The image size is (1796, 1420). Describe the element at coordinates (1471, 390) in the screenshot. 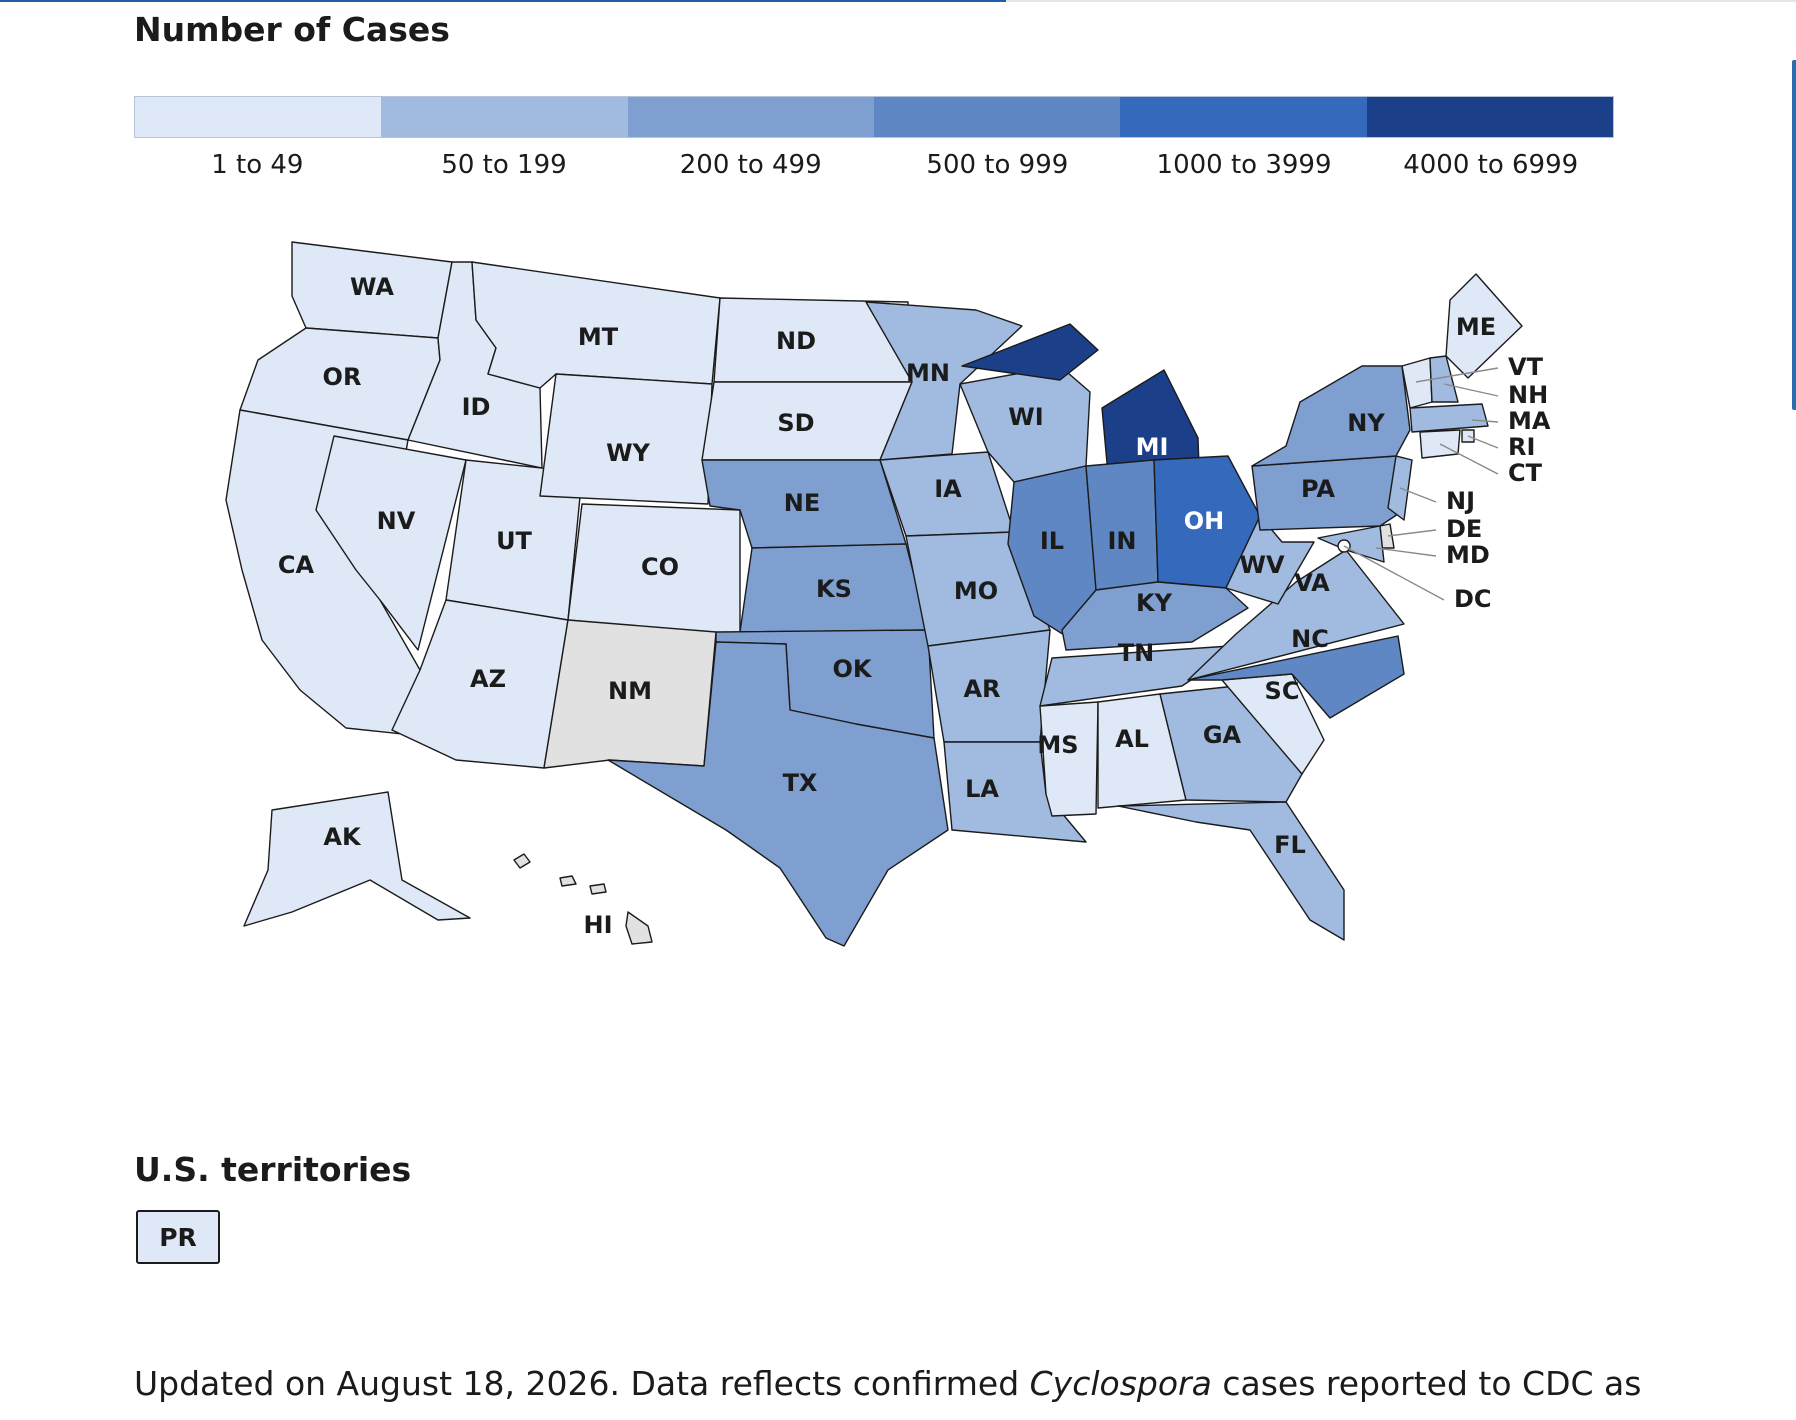

I see `callout-line-nh` at that location.